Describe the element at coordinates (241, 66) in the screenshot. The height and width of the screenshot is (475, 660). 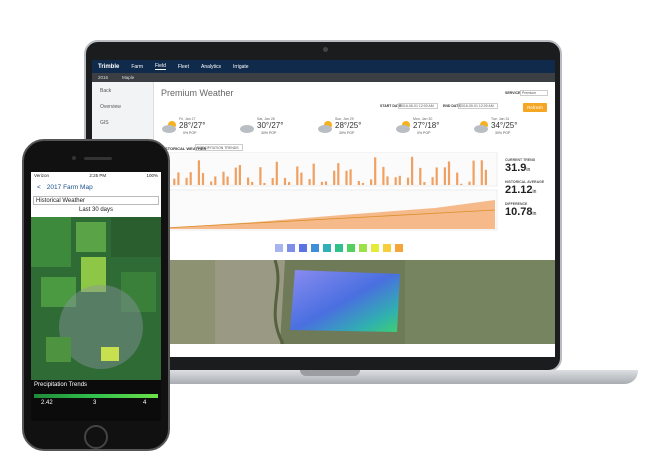
I see `nav-item: Irrigate` at that location.